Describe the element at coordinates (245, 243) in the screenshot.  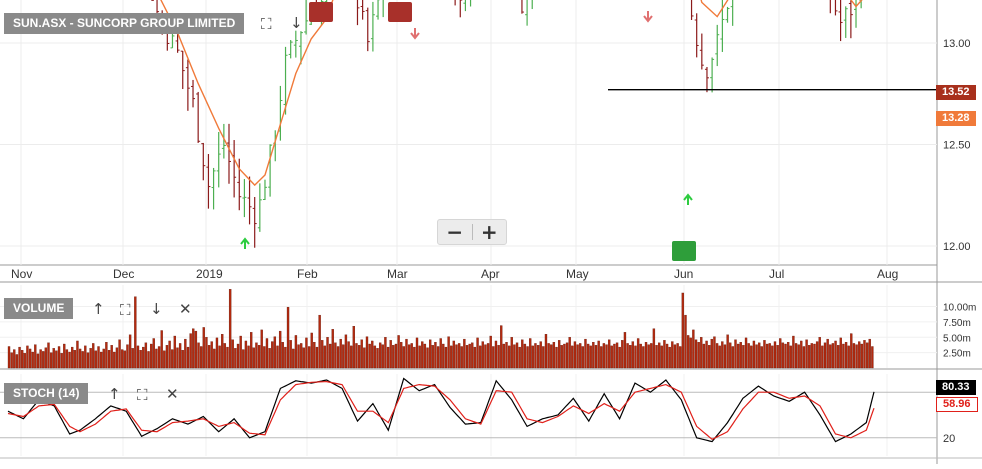
I see `buy-arrow-marker` at that location.